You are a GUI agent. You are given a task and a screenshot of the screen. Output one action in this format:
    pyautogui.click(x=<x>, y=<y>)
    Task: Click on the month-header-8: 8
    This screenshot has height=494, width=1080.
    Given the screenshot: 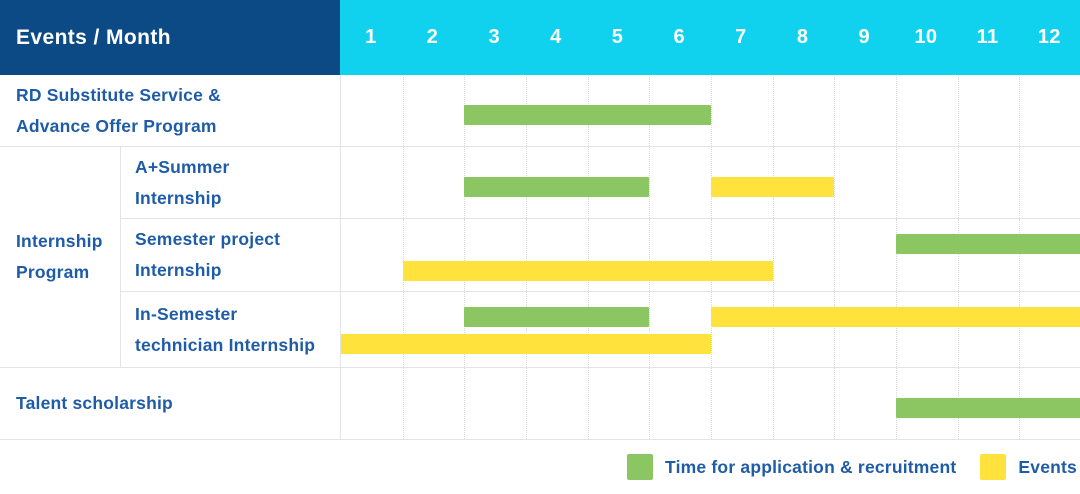 What is the action you would take?
    pyautogui.click(x=802, y=37)
    